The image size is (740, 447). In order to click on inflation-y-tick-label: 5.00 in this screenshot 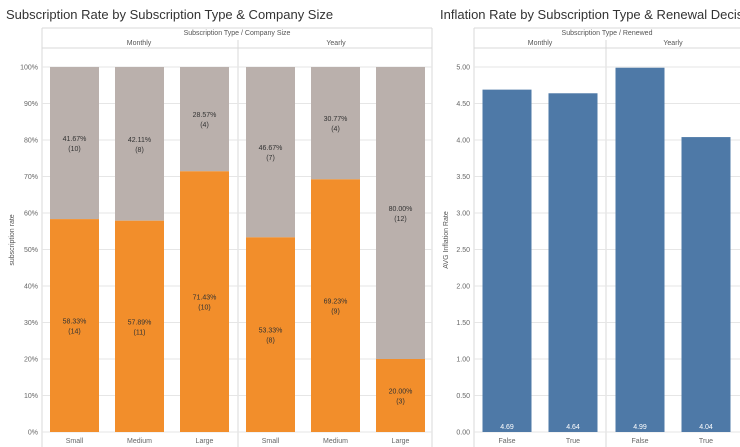, I will do `click(463, 68)`.